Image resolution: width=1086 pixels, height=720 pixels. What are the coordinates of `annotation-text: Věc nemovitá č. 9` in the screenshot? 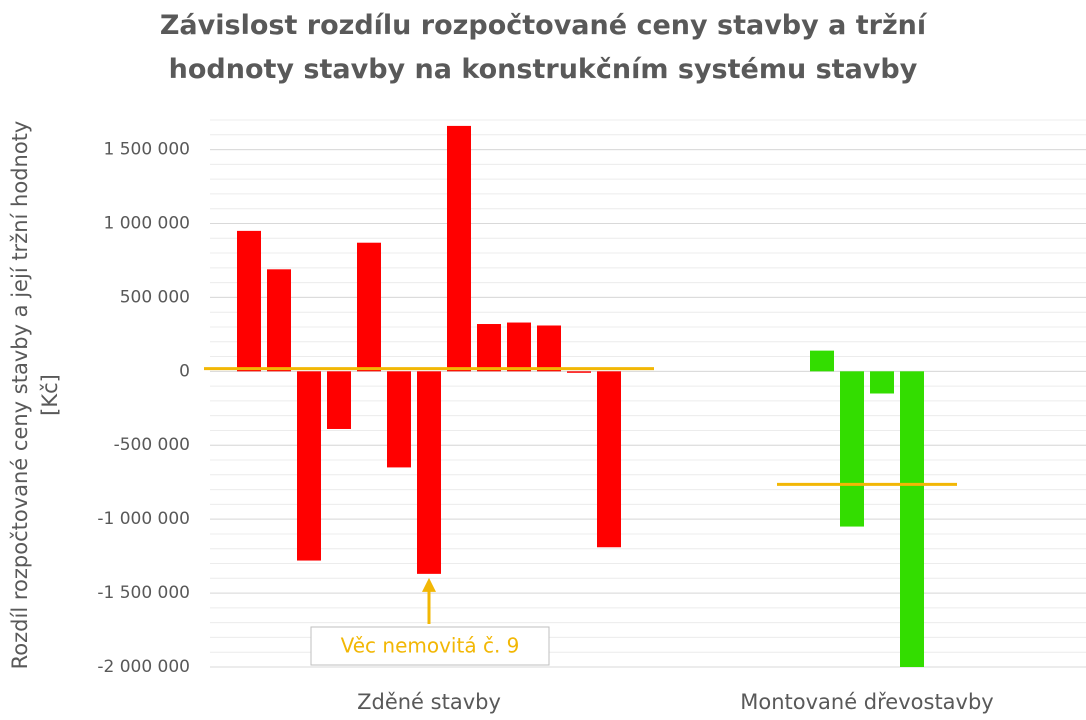 It's located at (430, 646).